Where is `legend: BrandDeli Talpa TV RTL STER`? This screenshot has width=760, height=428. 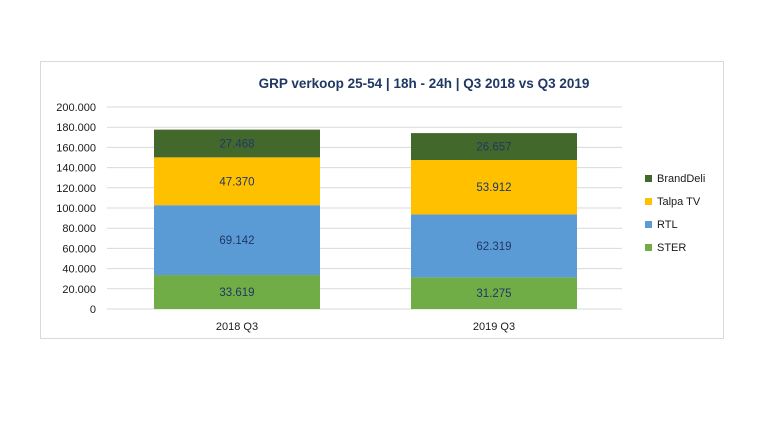
legend: BrandDeli Talpa TV RTL STER is located at coordinates (675, 213).